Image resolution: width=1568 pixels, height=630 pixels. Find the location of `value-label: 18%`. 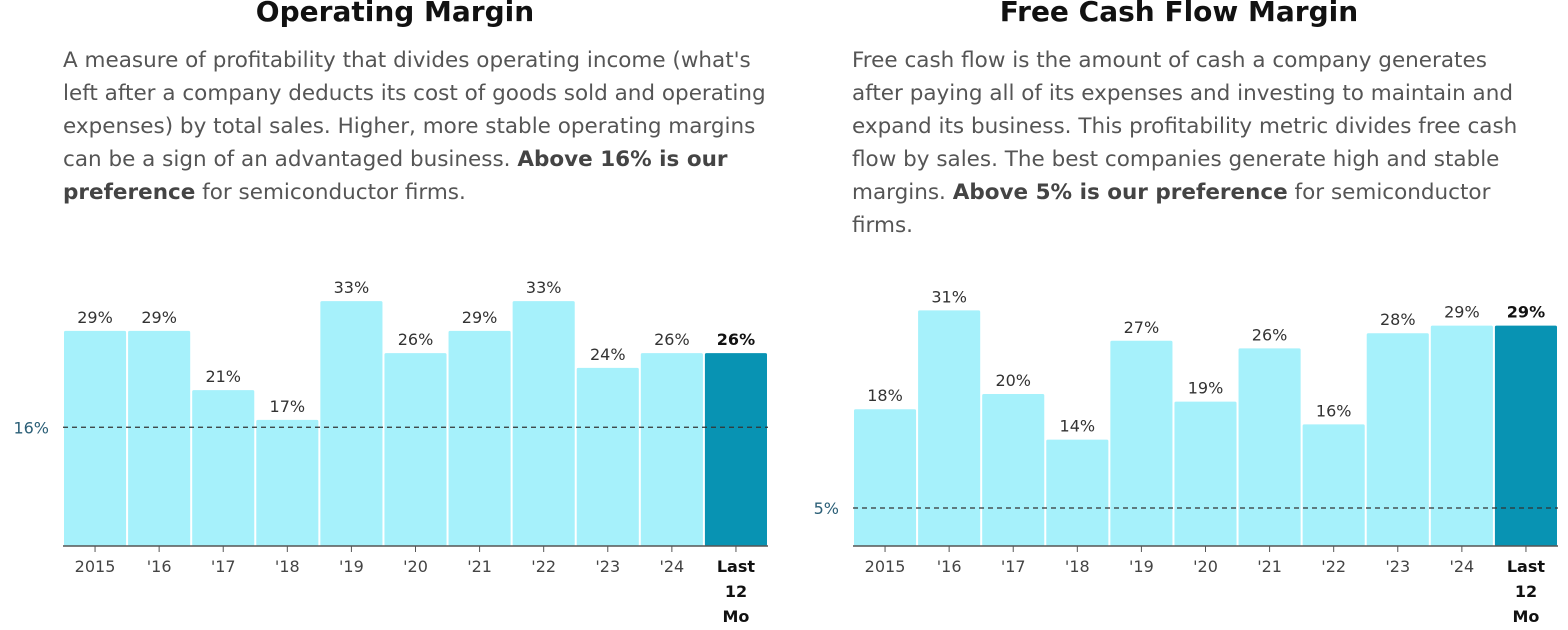

value-label: 18% is located at coordinates (885, 395).